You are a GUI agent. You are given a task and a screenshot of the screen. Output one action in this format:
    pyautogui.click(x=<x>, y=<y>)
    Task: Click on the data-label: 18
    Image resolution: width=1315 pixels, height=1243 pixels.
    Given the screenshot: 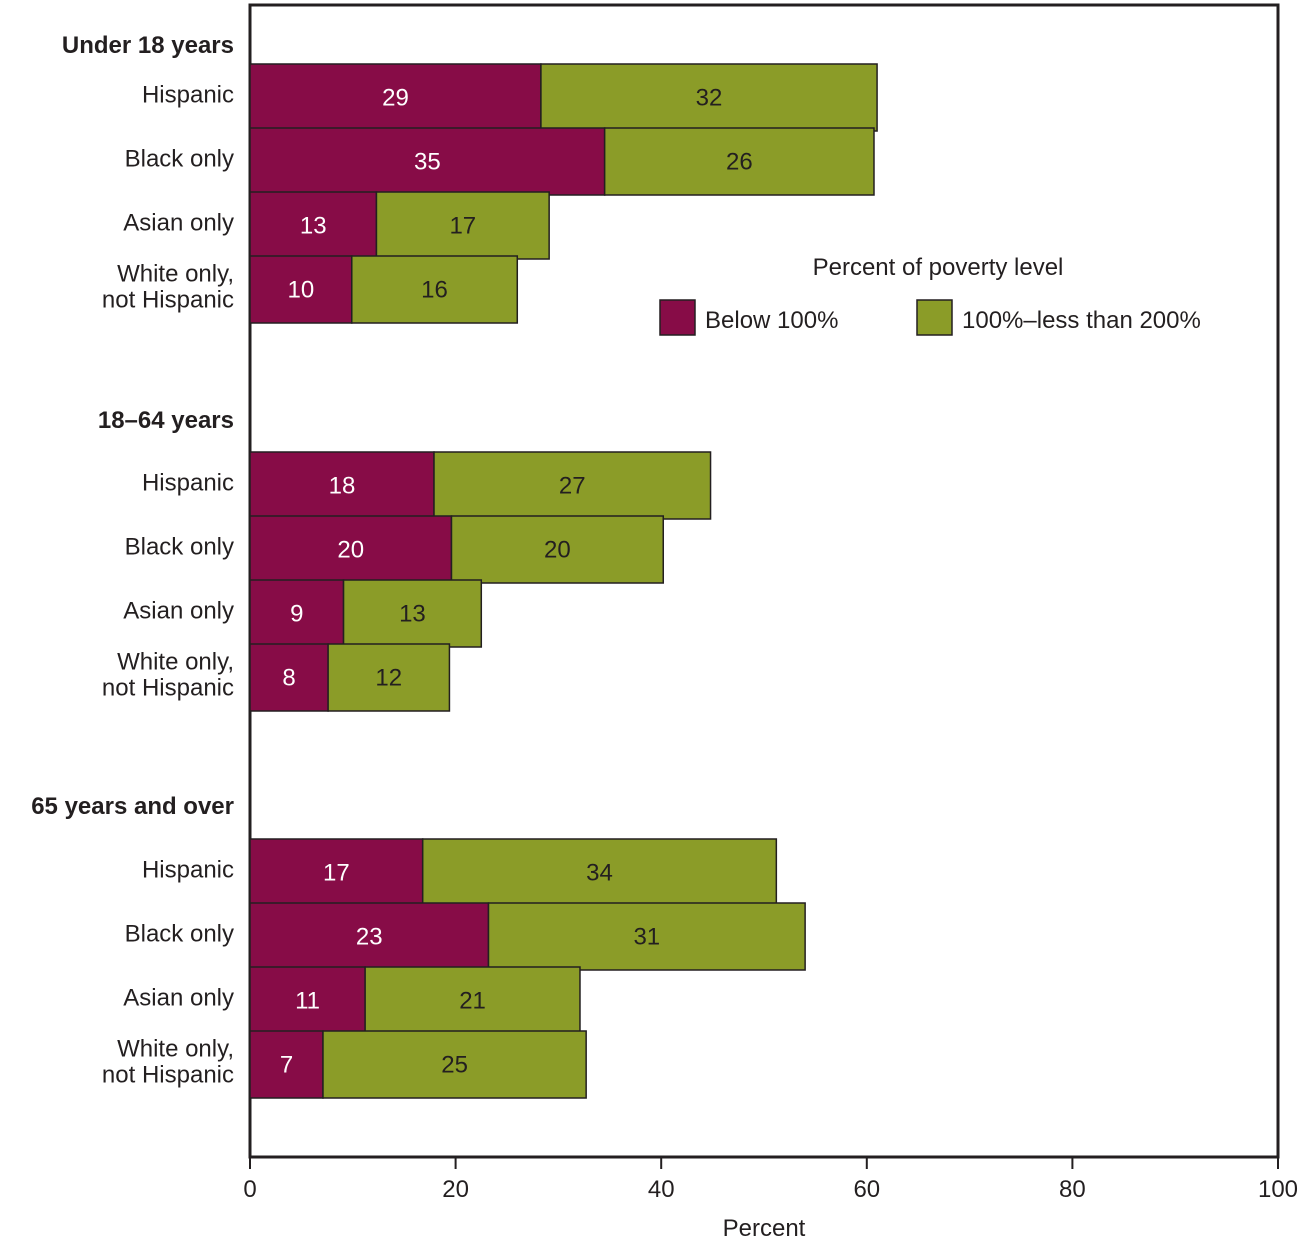 What is the action you would take?
    pyautogui.click(x=342, y=486)
    